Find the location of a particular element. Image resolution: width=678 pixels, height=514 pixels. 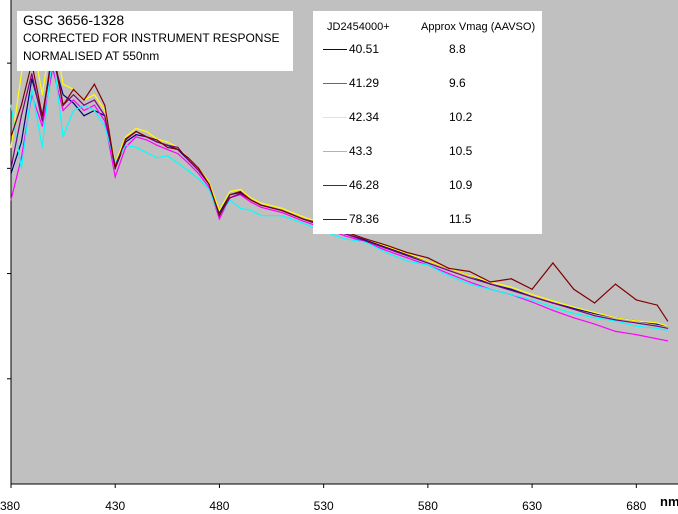

legend-vmag-1: 9.6 is located at coordinates (457, 83).